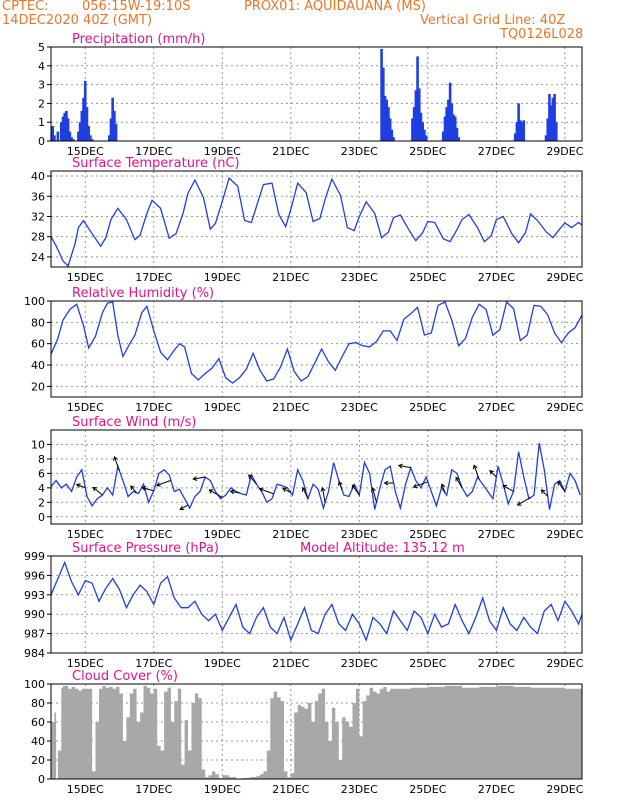  What do you see at coordinates (222, 789) in the screenshot?
I see `cloud-xtick-label: 19DEC` at bounding box center [222, 789].